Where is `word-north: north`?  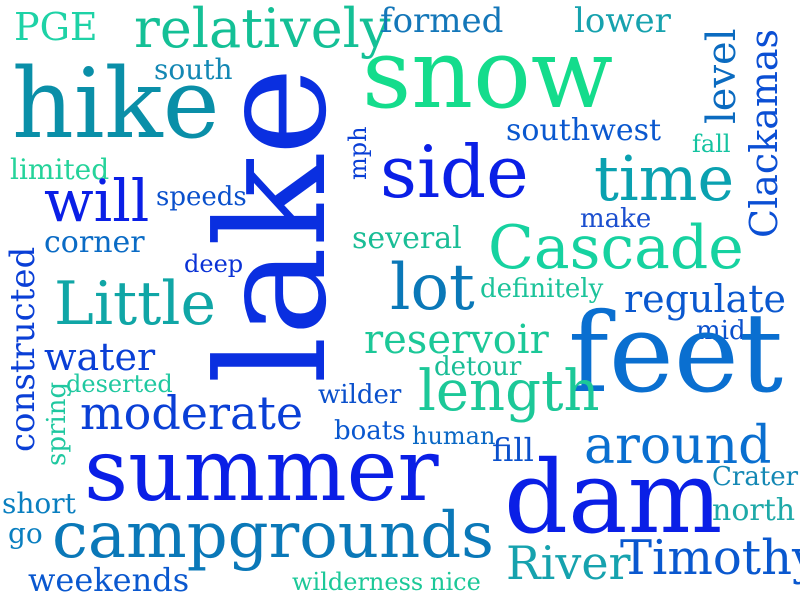 word-north: north is located at coordinates (754, 510).